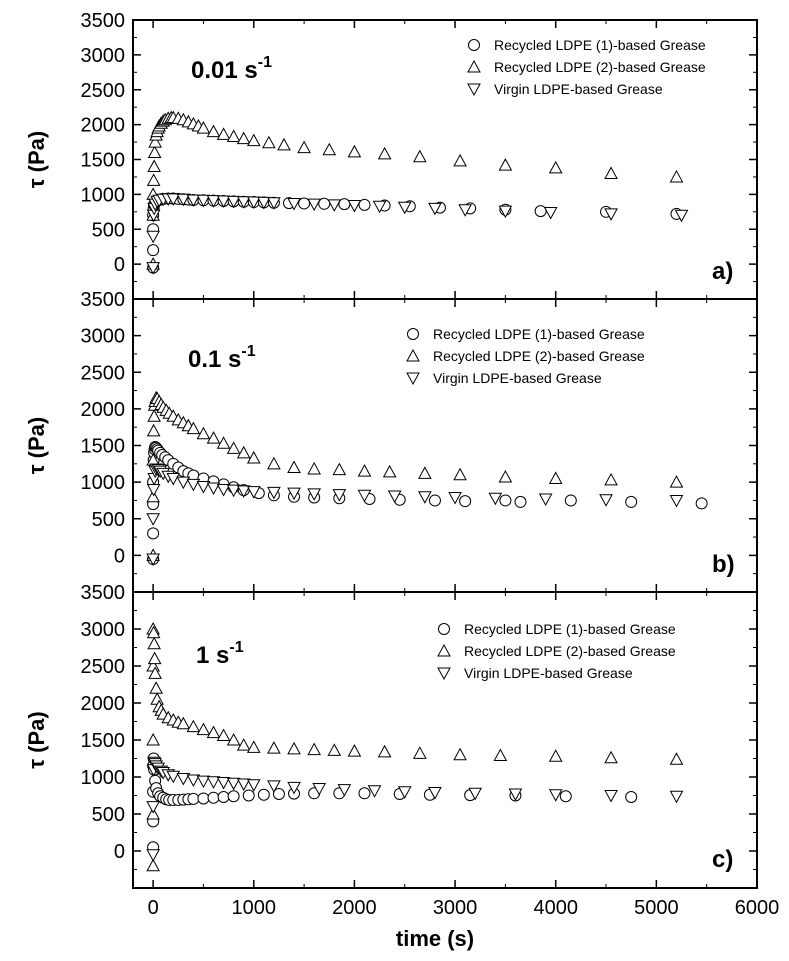 This screenshot has width=789, height=961. I want to click on panel-letter: c), so click(722, 859).